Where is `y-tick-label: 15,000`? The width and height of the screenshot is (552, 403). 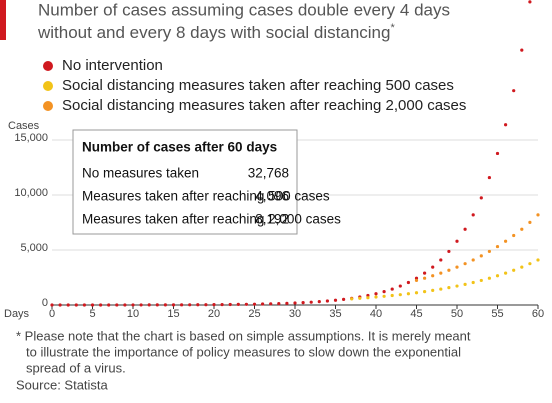
y-tick-label: 15,000 is located at coordinates (31, 138).